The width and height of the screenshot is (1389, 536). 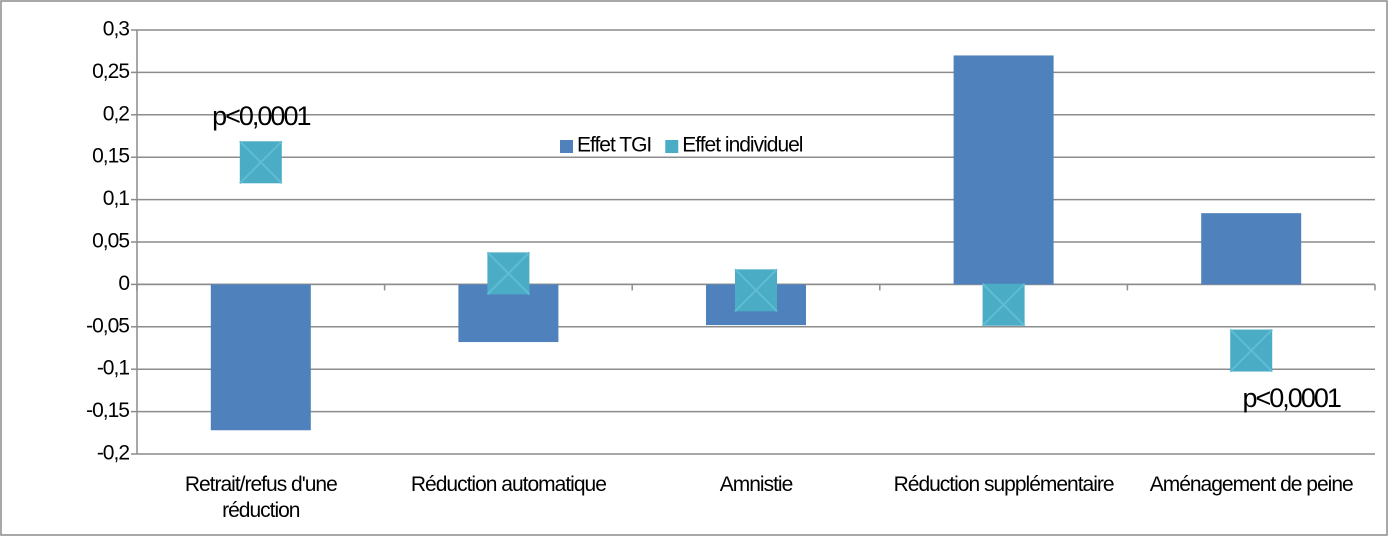 I want to click on x-tick-label: Aménagement de peine, so click(x=1251, y=484).